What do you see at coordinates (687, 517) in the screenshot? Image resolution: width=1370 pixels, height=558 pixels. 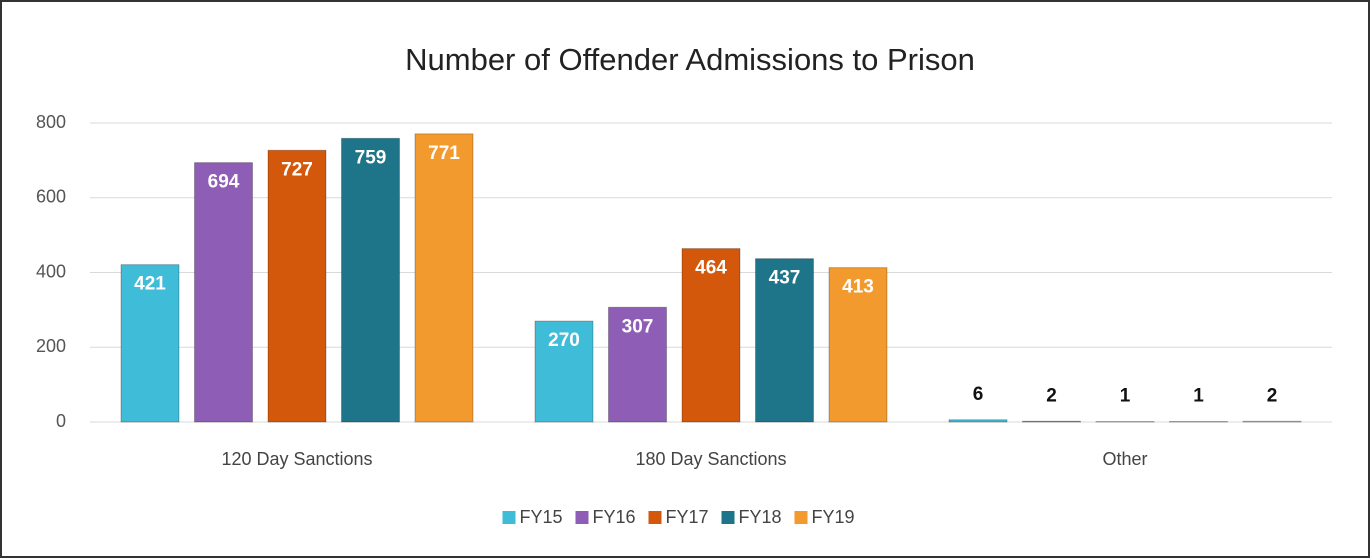 I see `legend-label: FY17` at bounding box center [687, 517].